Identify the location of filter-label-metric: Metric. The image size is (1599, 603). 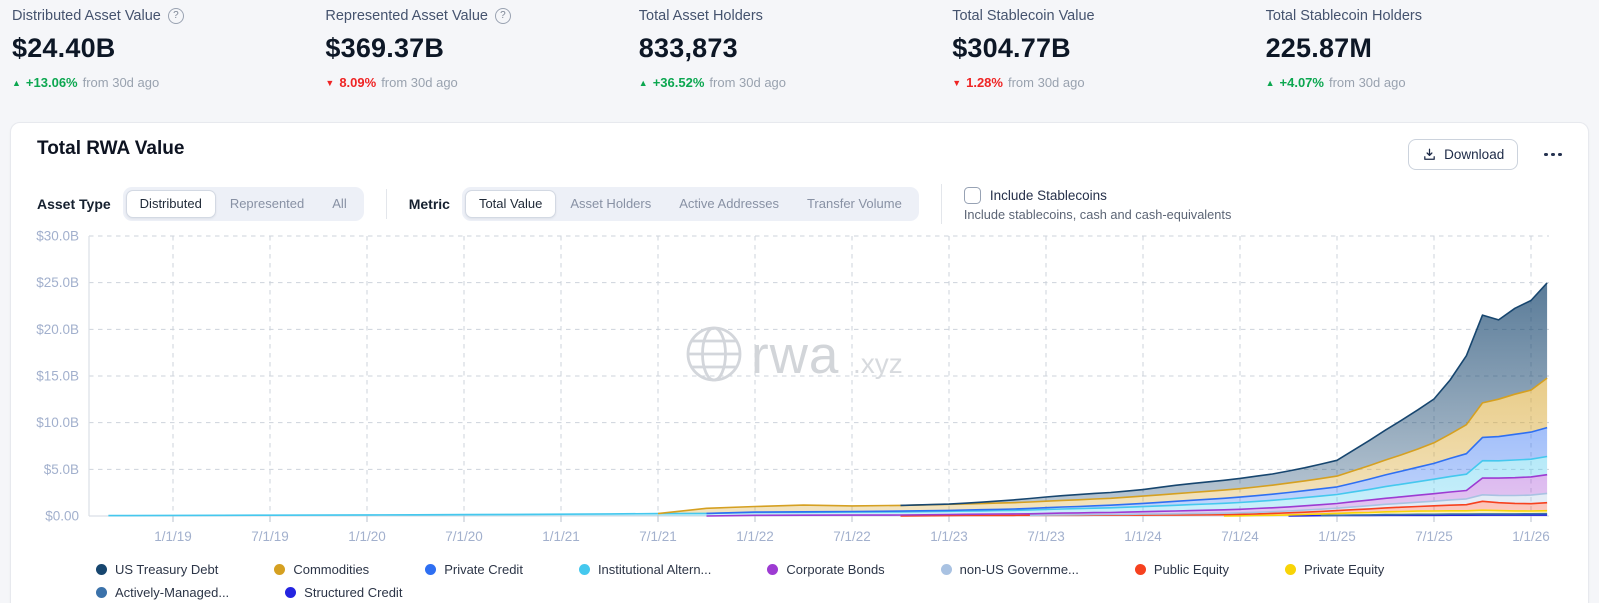
(429, 204).